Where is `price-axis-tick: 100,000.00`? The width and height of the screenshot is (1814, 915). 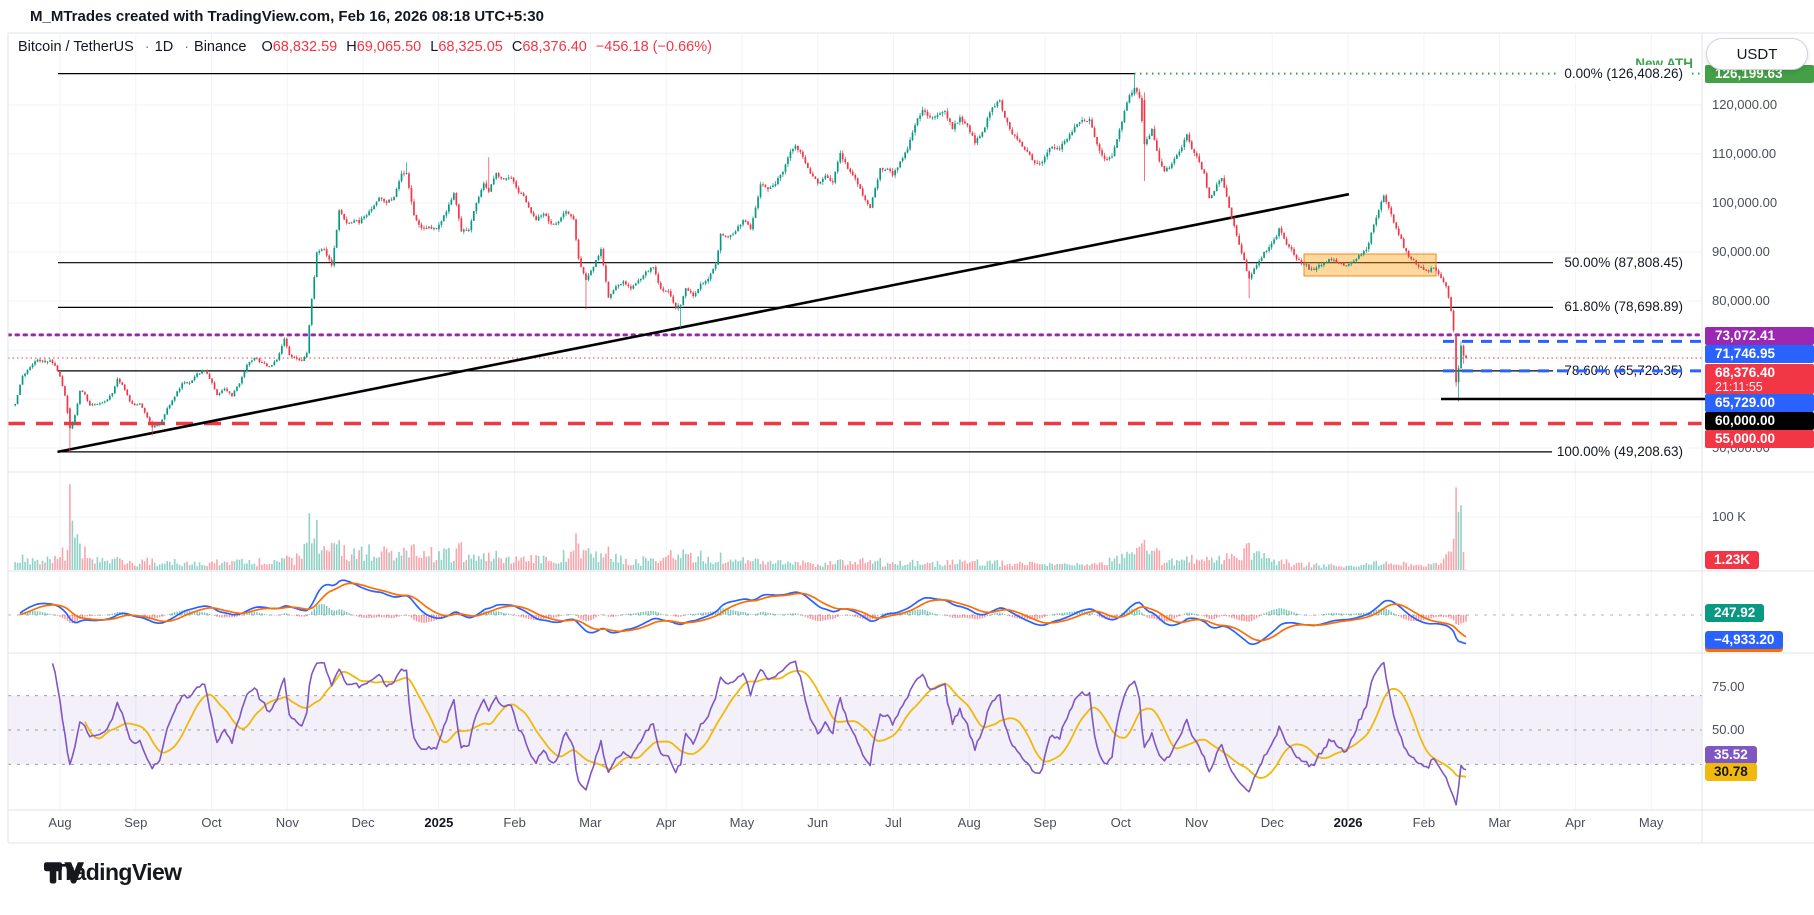
price-axis-tick: 100,000.00 is located at coordinates (1745, 202).